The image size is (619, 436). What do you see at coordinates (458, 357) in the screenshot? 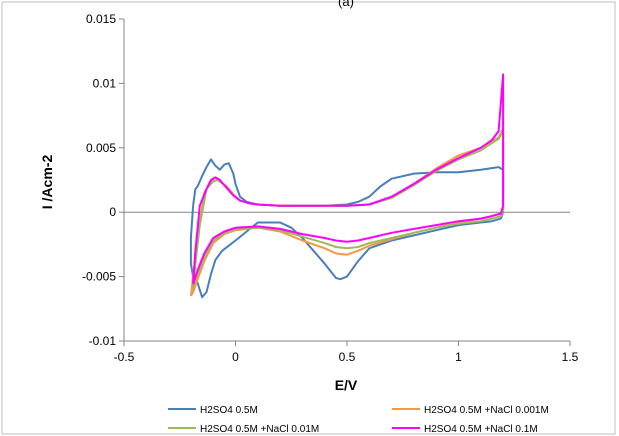
I see `x-tick-label: 1` at bounding box center [458, 357].